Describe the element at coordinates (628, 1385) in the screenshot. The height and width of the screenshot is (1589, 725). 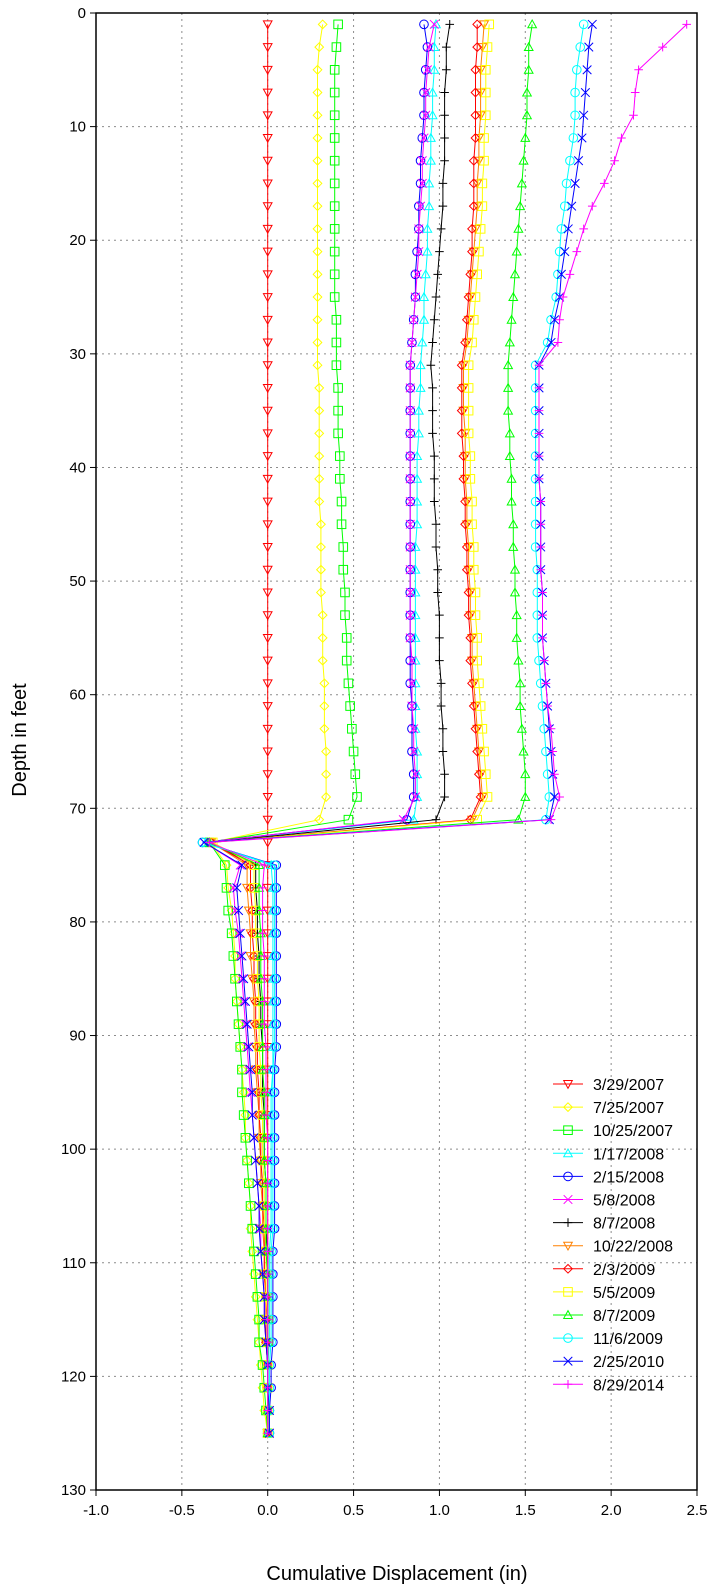
I see `legend-label: 8/29/2014` at that location.